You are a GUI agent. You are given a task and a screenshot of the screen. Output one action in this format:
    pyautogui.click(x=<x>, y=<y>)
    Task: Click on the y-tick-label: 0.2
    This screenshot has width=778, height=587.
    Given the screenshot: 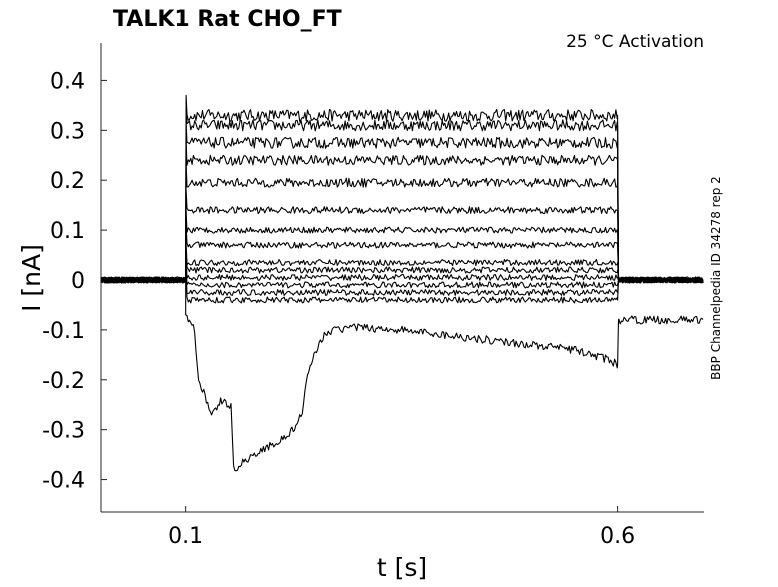 What is the action you would take?
    pyautogui.click(x=67, y=181)
    